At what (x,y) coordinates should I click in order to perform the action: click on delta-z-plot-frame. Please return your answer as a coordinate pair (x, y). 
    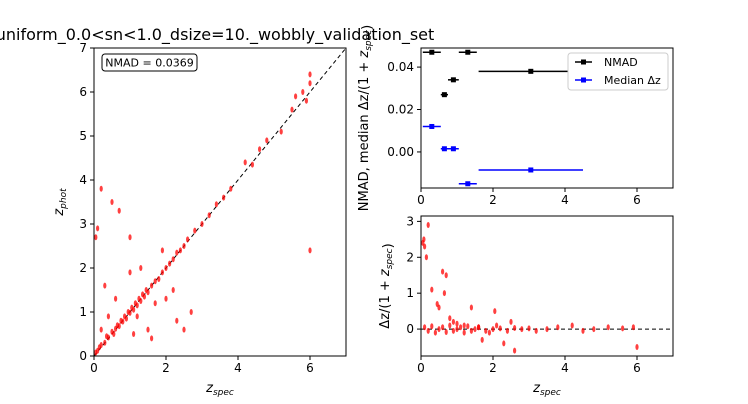
    Looking at the image, I should click on (547, 286).